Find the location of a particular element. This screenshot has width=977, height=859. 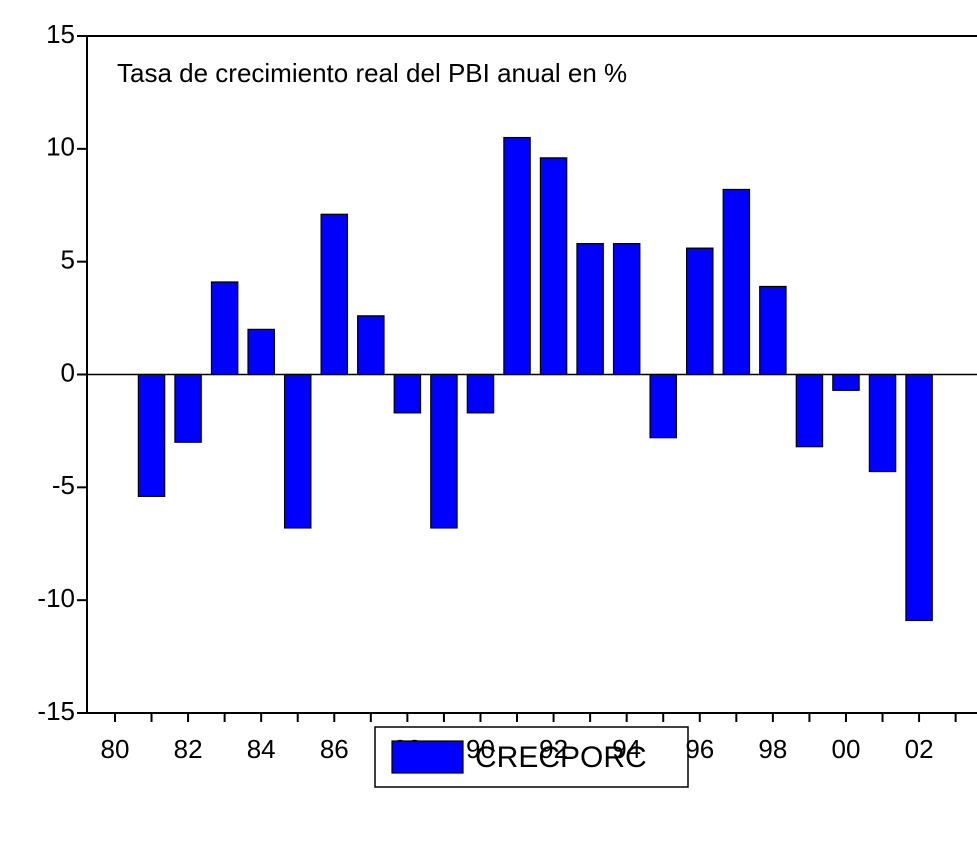

y-tick-label: -15 is located at coordinates (56, 711).